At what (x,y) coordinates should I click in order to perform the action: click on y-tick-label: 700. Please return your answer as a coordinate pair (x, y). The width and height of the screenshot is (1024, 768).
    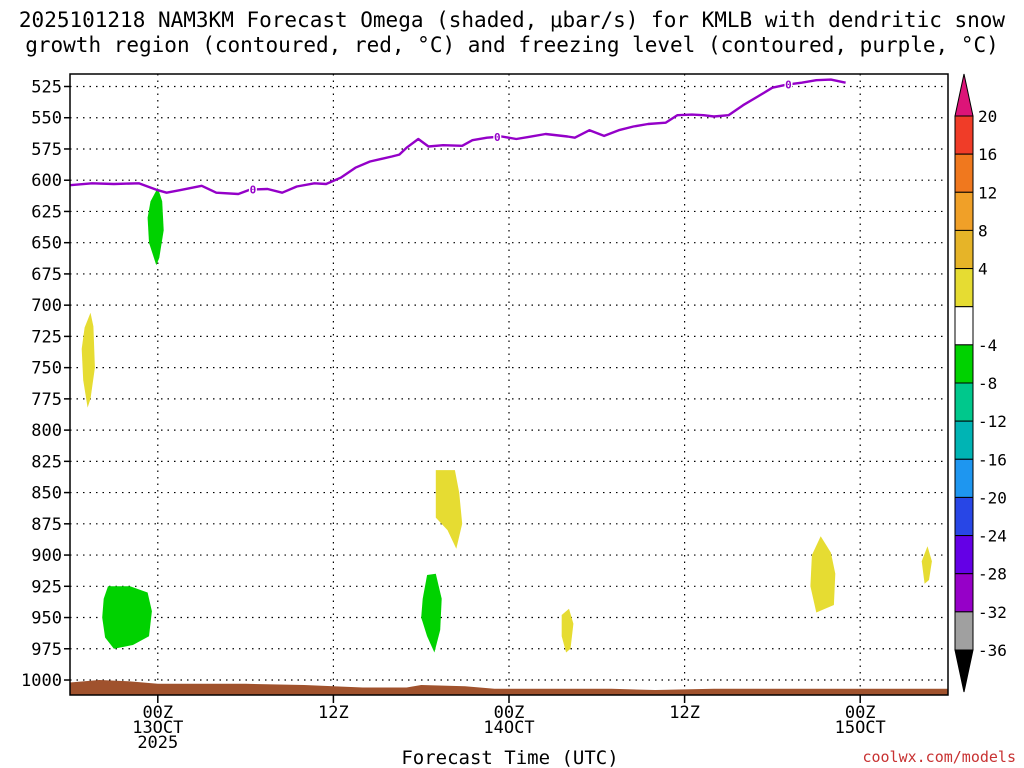
    Looking at the image, I should click on (46, 306).